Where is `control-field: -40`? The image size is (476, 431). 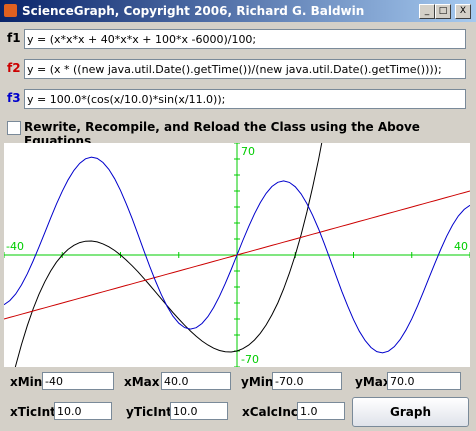 control-field: -40 is located at coordinates (78, 381).